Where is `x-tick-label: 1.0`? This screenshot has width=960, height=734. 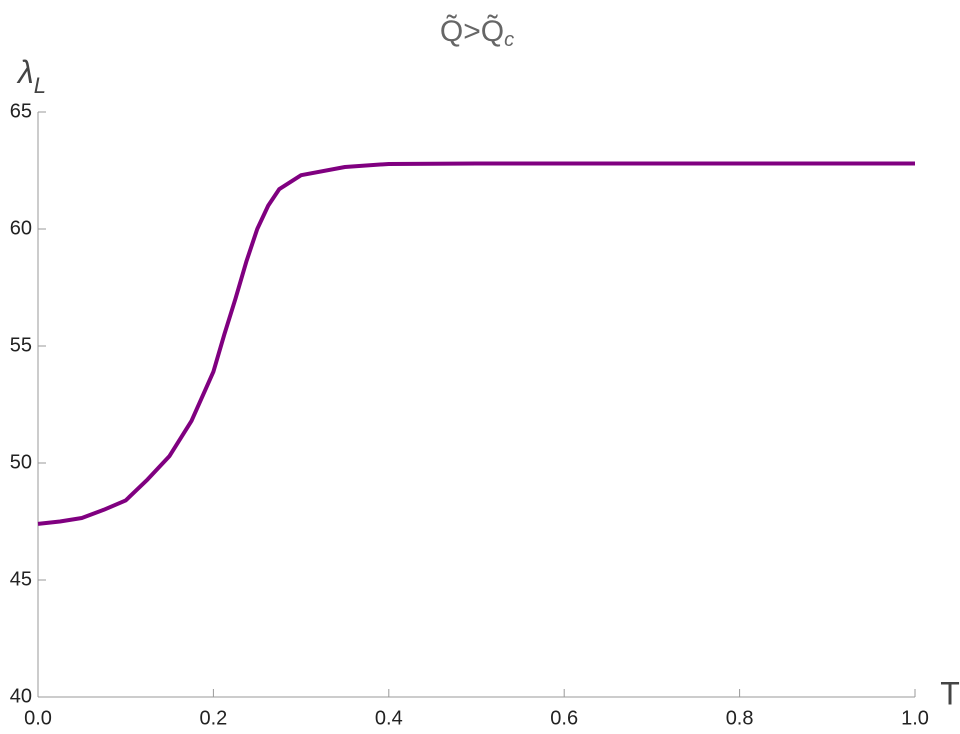 x-tick-label: 1.0 is located at coordinates (915, 718).